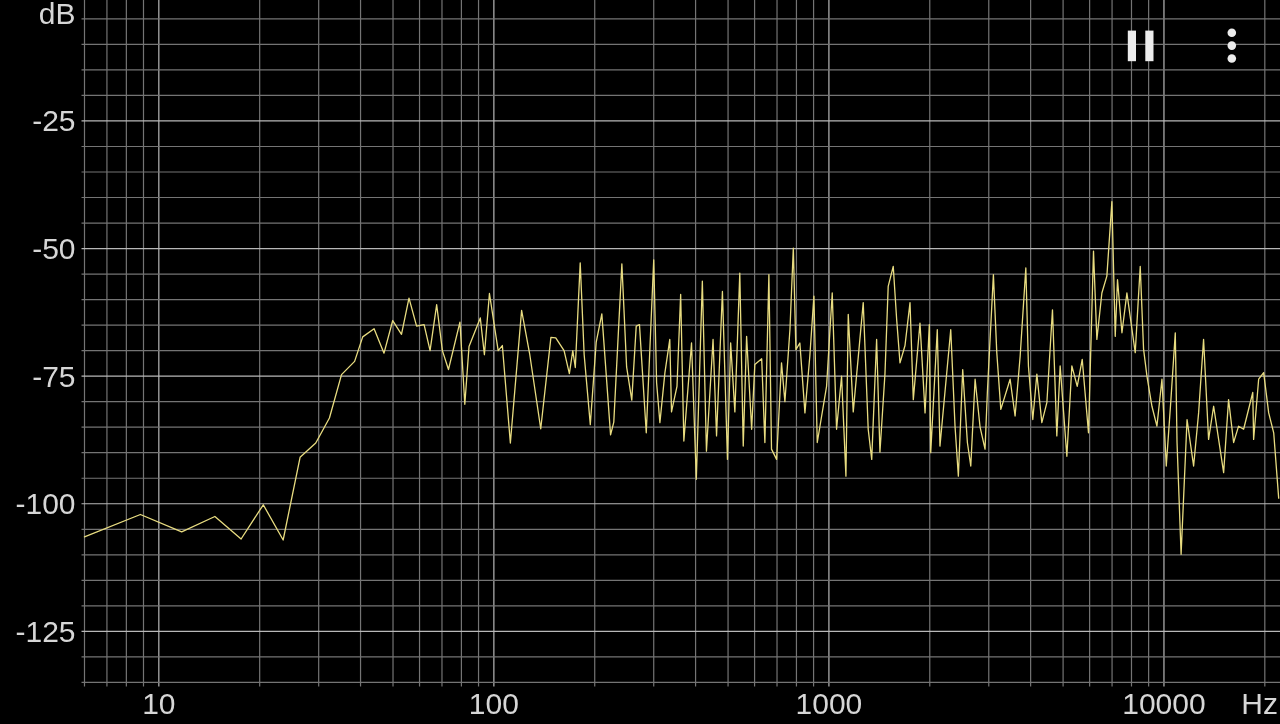 The image size is (1280, 724). What do you see at coordinates (57, 15) in the screenshot?
I see `y-axis-title: dB` at bounding box center [57, 15].